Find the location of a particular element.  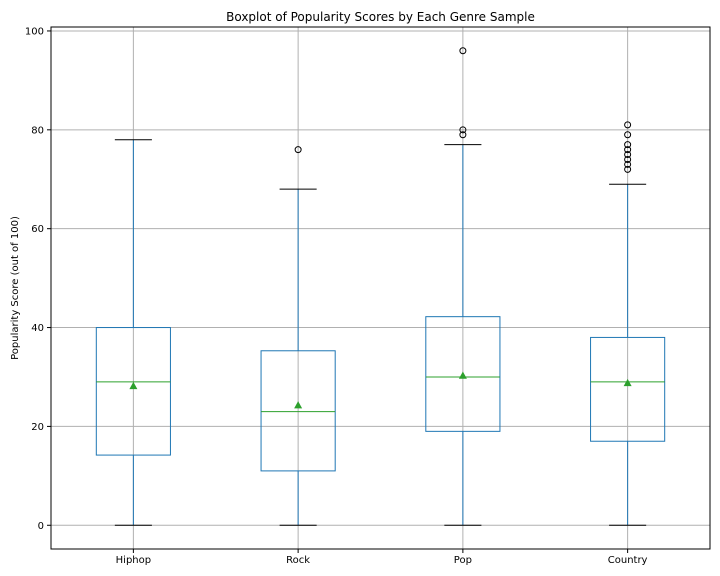

x-tick-label: Hiphop is located at coordinates (133, 560).